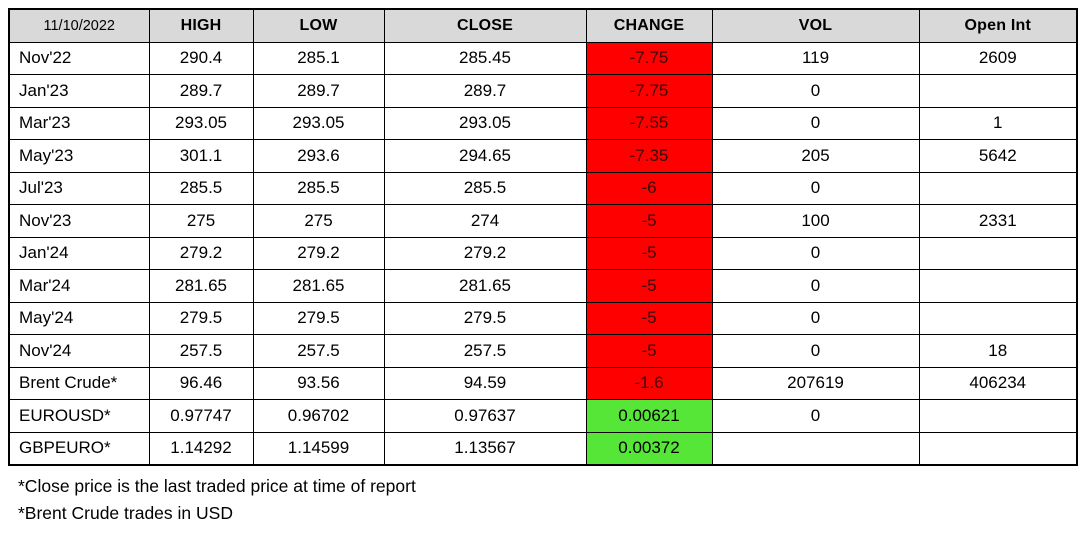 The width and height of the screenshot is (1084, 548). Describe the element at coordinates (485, 123) in the screenshot. I see `cell-close: 293.05` at that location.